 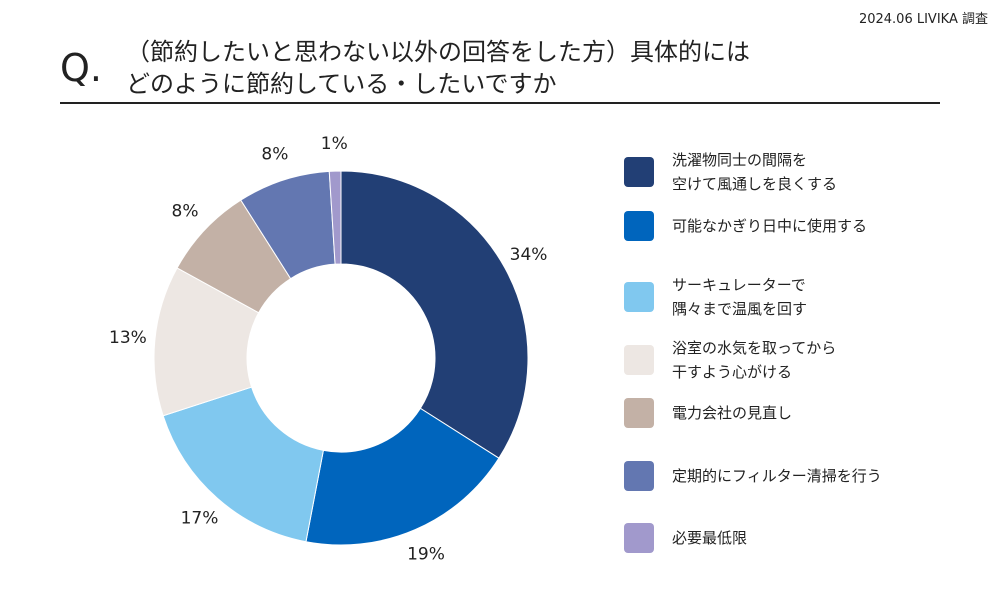 I want to click on legend-label-line: サーキュレーターで, so click(x=739, y=285).